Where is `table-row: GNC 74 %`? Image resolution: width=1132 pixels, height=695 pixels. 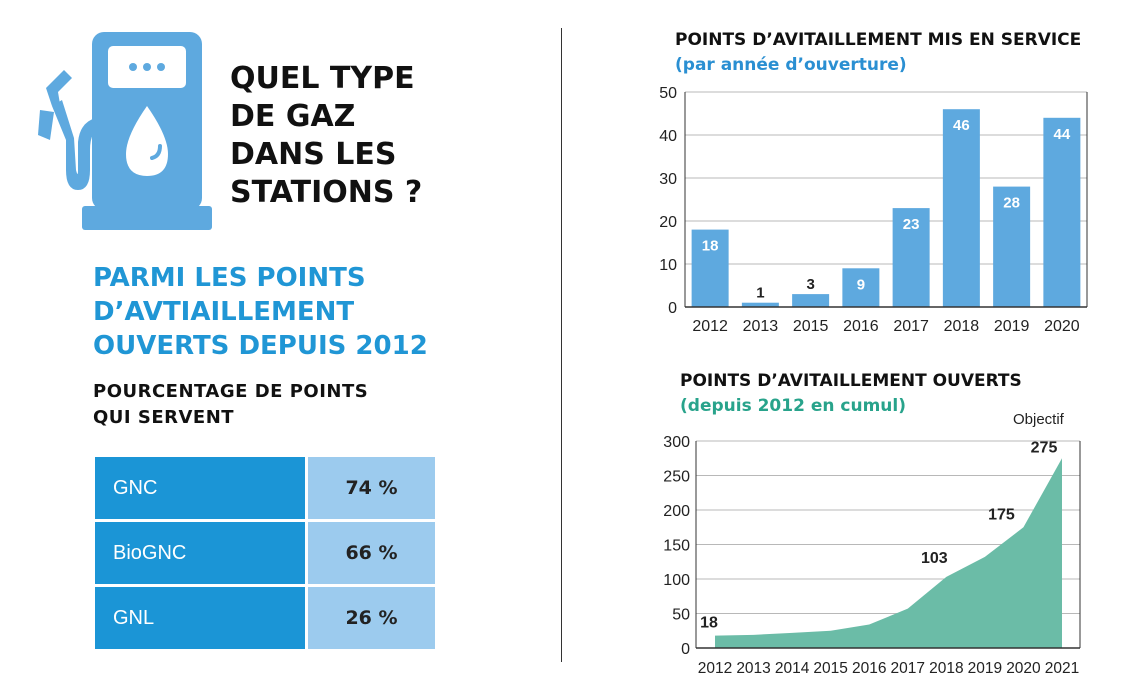
table-row: GNC 74 % is located at coordinates (265, 488).